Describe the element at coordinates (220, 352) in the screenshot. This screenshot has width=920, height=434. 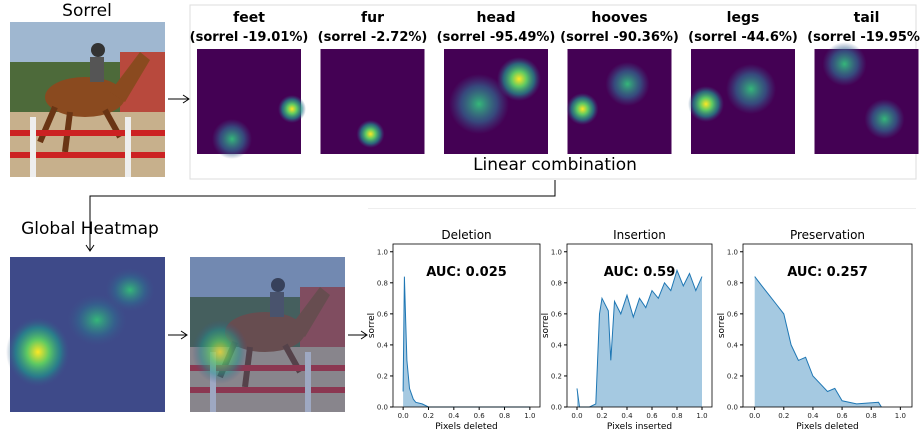
I see `overlay-hot` at that location.